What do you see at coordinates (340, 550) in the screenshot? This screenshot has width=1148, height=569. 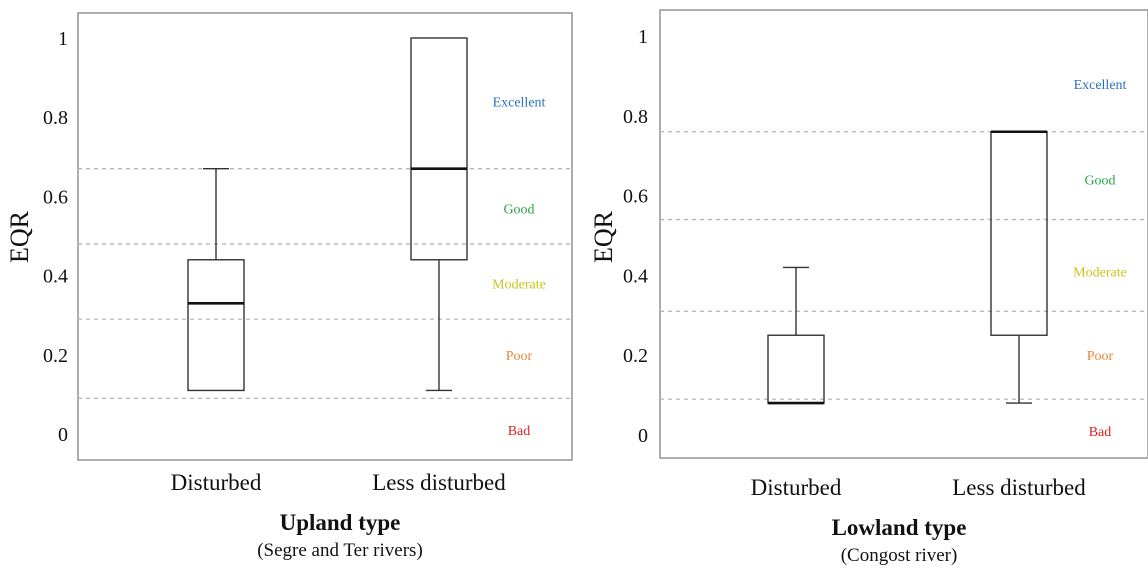 I see `chart-subtitle: (Segre and Ter rivers)` at bounding box center [340, 550].